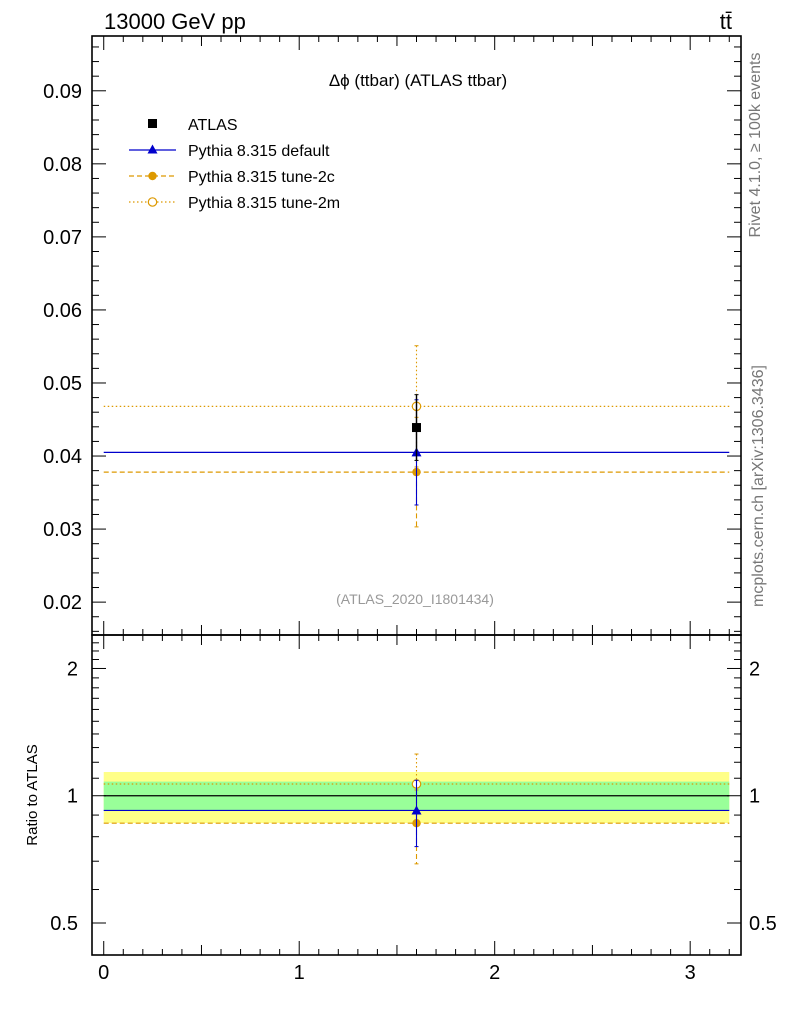  I want to click on legend-square-marker, so click(152, 123).